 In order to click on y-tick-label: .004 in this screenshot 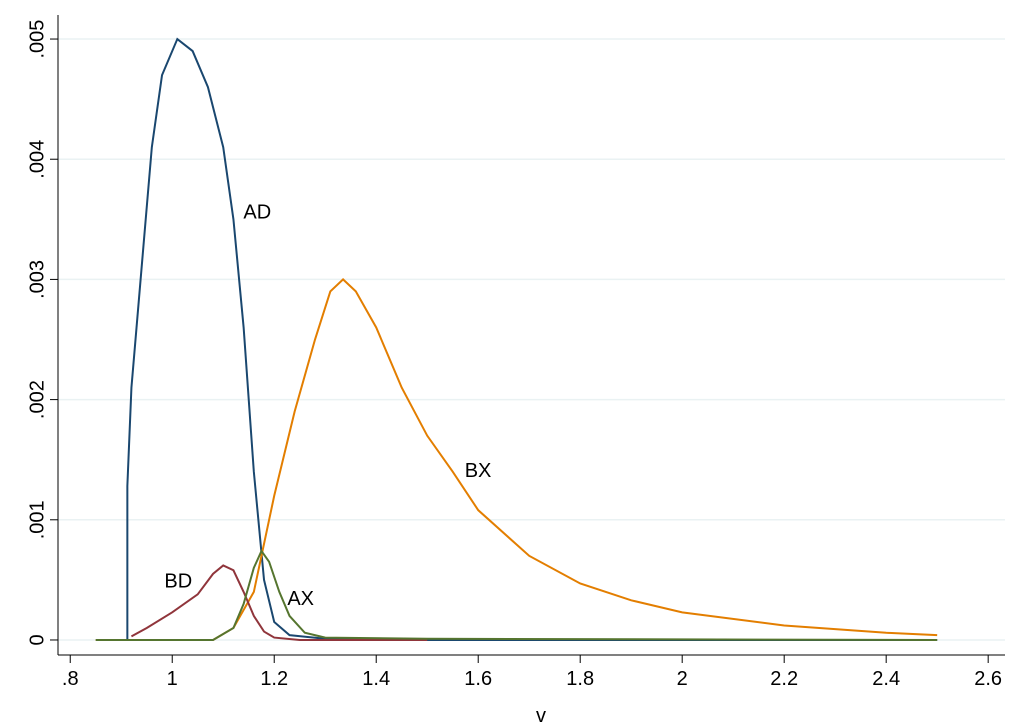, I will do `click(37, 159)`.